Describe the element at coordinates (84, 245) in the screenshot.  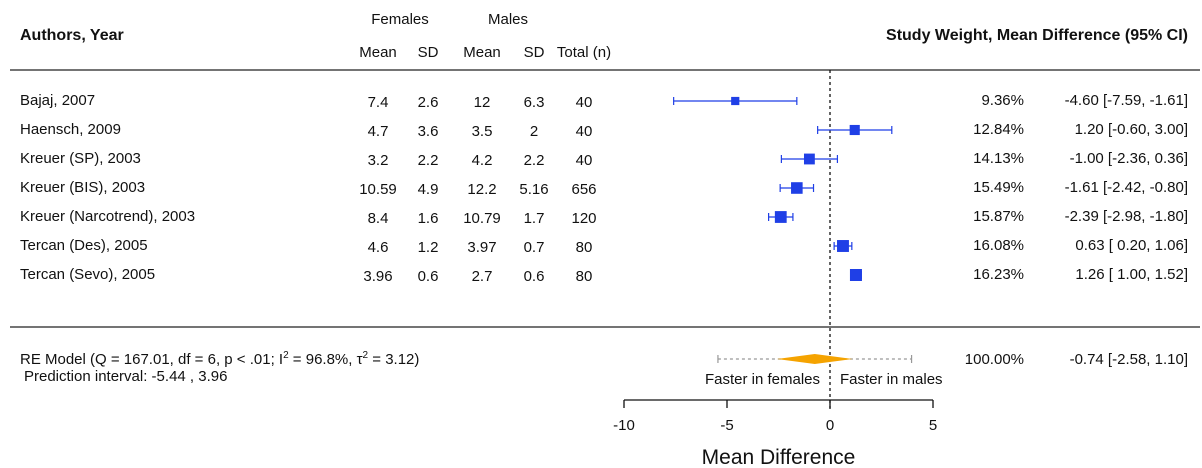
I see `study-label: Tercan (Des), 2005` at that location.